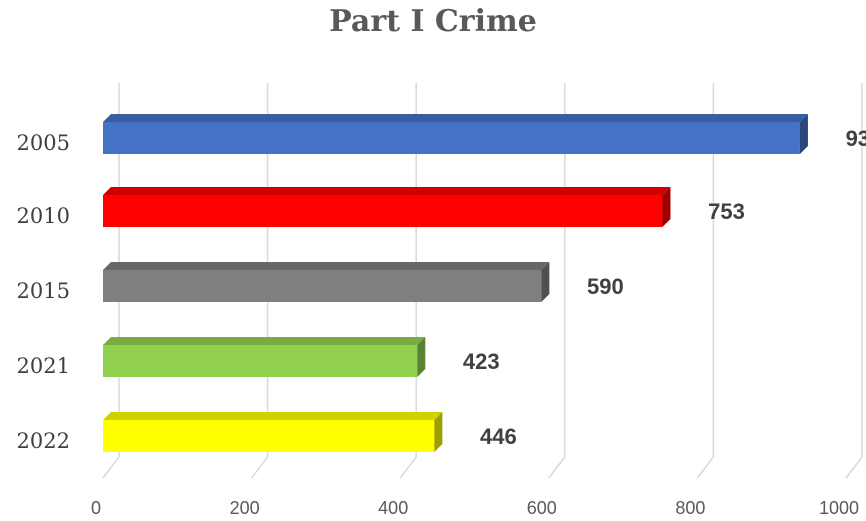 This screenshot has width=866, height=521. What do you see at coordinates (393, 508) in the screenshot?
I see `x-tick-label: 400` at bounding box center [393, 508].